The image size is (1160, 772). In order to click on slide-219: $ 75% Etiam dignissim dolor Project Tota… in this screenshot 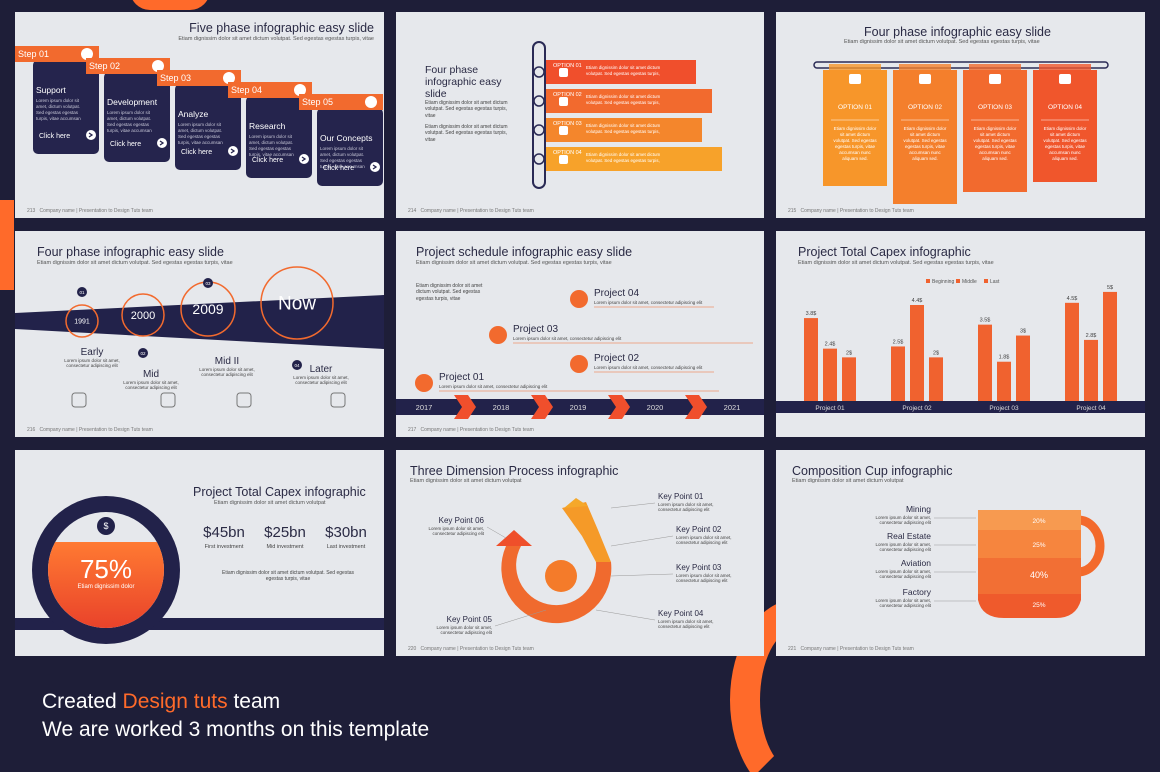, I will do `click(199, 553)`.